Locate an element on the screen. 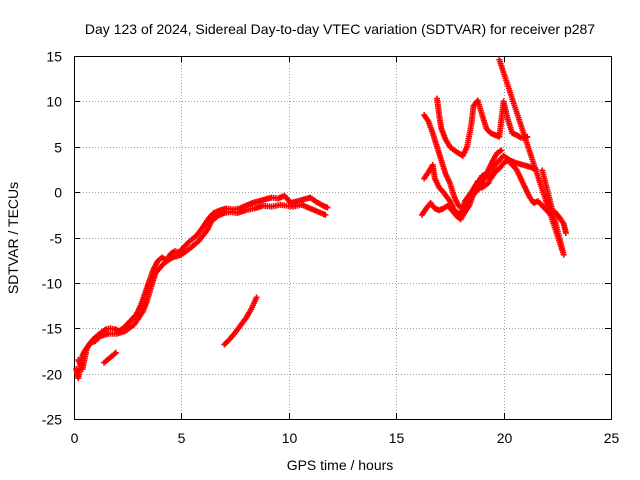  y-tick-label: 10 is located at coordinates (54, 102).